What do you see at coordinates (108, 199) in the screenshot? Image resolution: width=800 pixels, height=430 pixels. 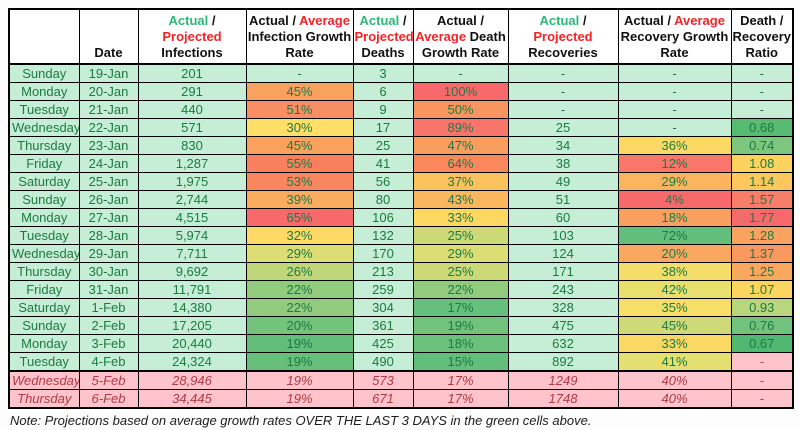 I see `cell-date: 26-Jan` at bounding box center [108, 199].